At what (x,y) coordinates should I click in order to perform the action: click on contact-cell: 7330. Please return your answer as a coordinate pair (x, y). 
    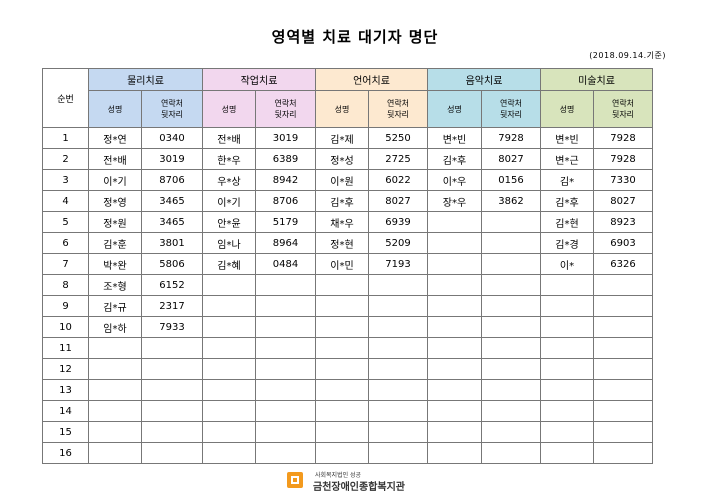
    Looking at the image, I should click on (623, 180).